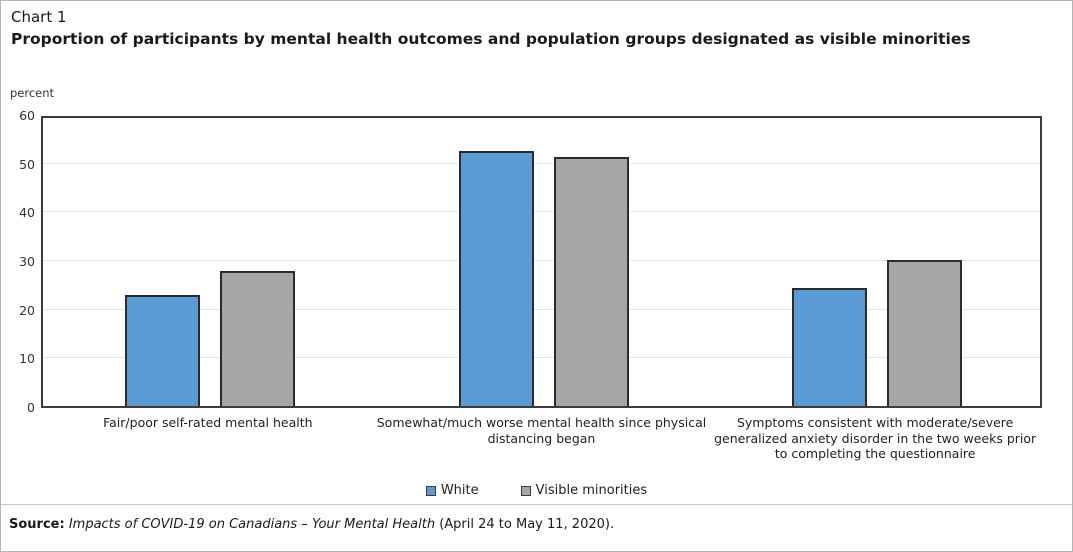  Describe the element at coordinates (459, 490) in the screenshot. I see `legend-label: White` at that location.